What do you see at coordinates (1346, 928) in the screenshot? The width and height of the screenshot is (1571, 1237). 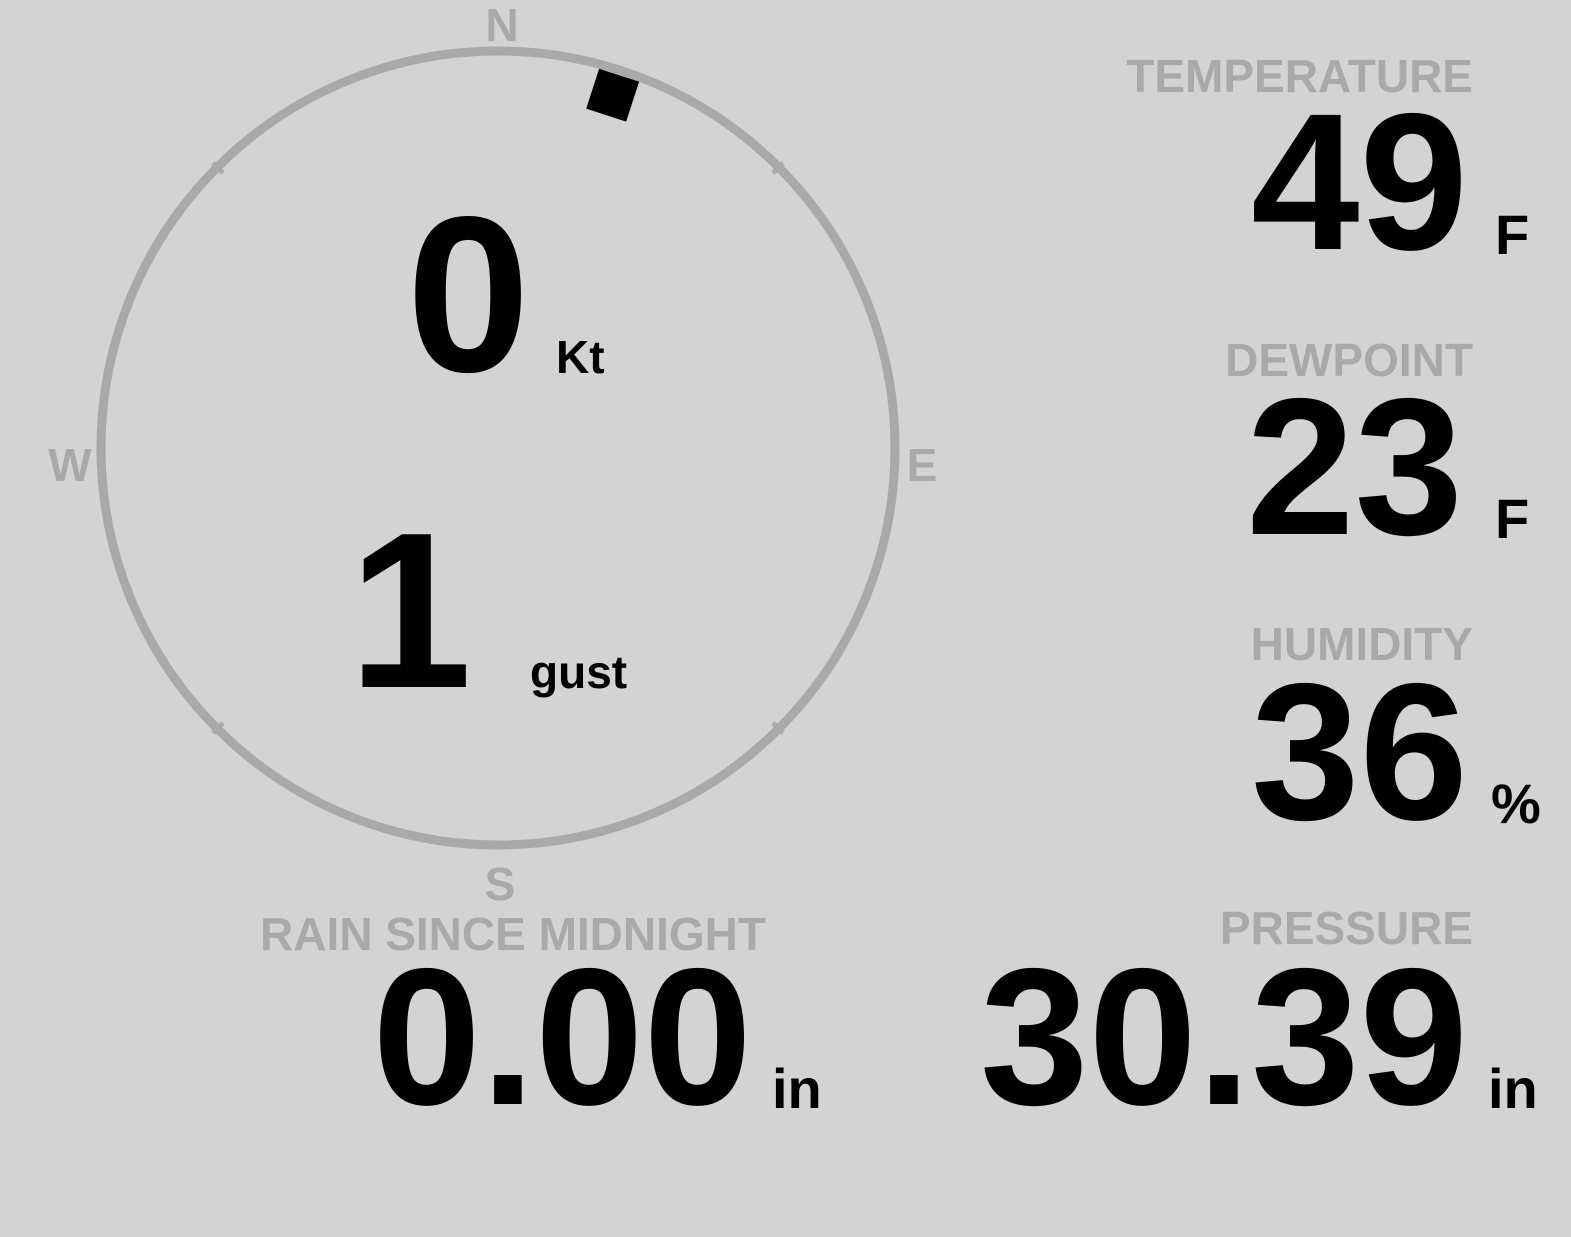 I see `pressure-label: PRESSURE` at bounding box center [1346, 928].